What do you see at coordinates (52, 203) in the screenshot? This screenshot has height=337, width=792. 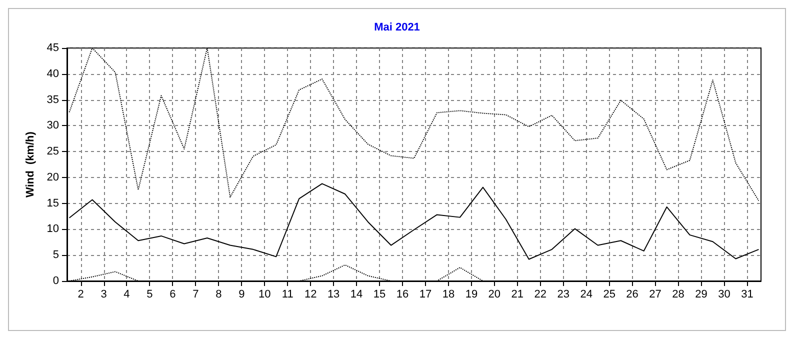 I see `y-tick-label: 15` at bounding box center [52, 203].